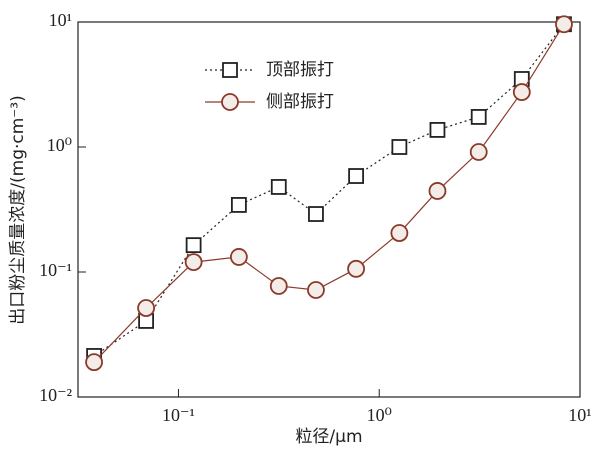 Image resolution: width=598 pixels, height=452 pixels. What do you see at coordinates (300, 102) in the screenshot?
I see `legend-label: 侧部振打` at bounding box center [300, 102].